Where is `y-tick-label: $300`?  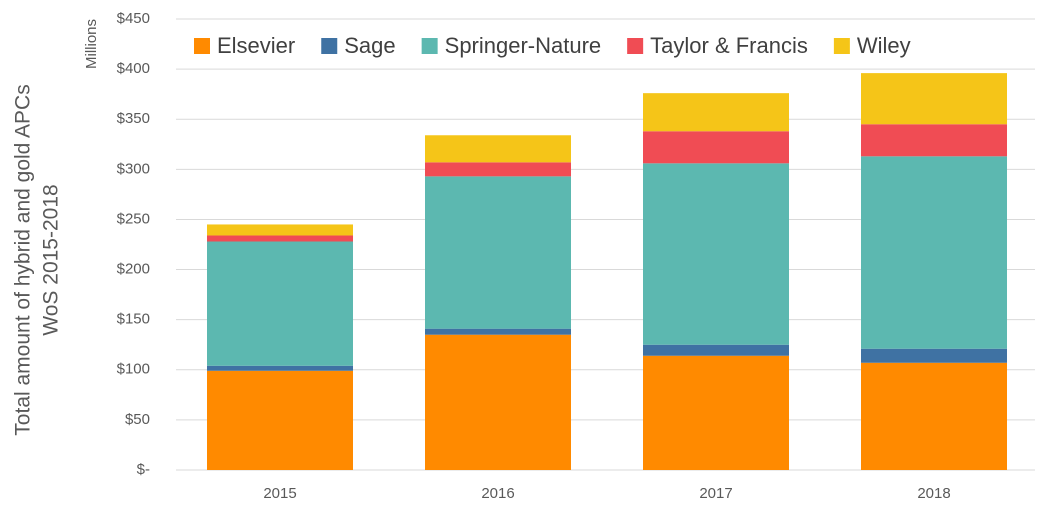
y-tick-label: $300 is located at coordinates (133, 168).